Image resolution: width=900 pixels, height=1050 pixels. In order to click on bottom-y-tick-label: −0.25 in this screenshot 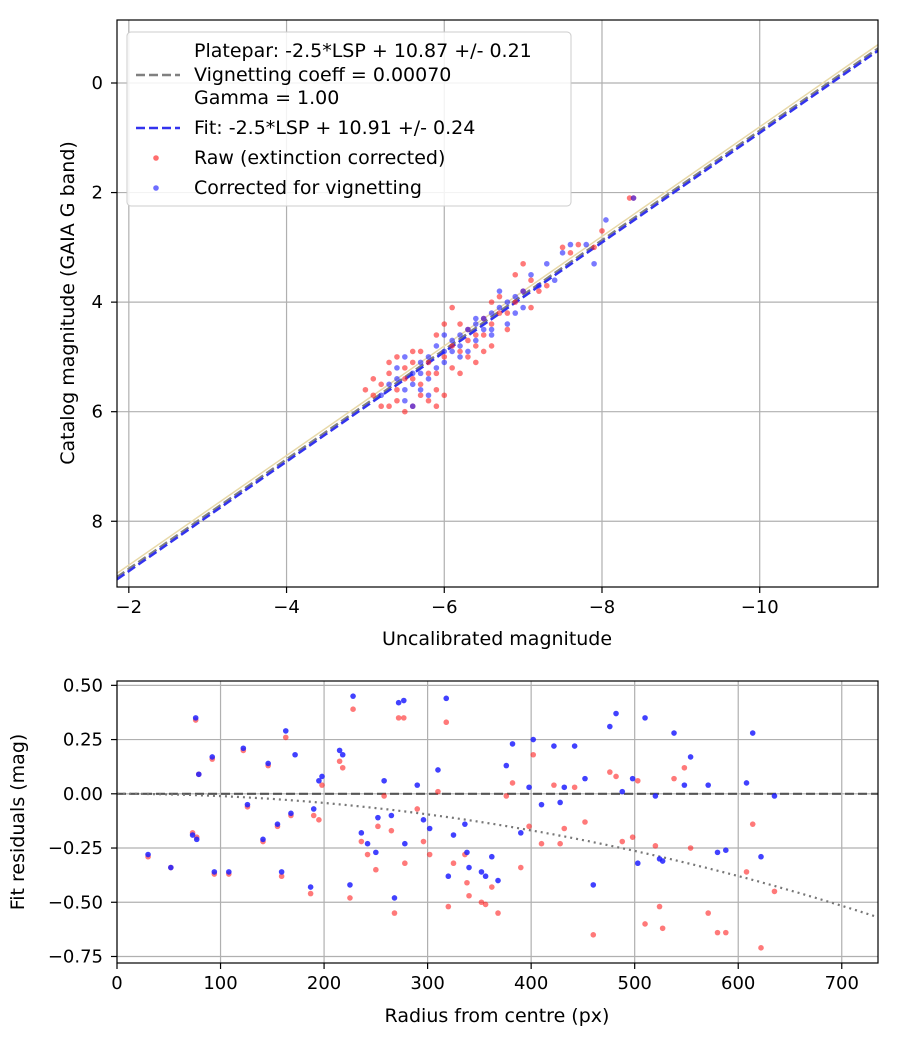, I will do `click(75, 848)`.